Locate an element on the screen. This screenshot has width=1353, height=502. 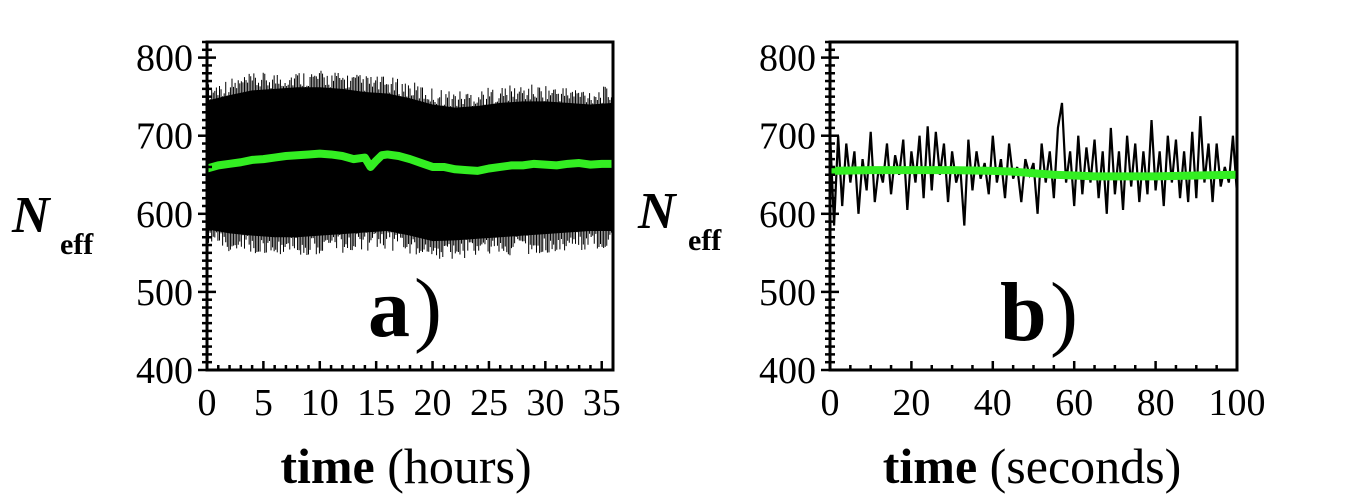
panel-a-x-axis-title: time (hours) is located at coordinates (405, 466).